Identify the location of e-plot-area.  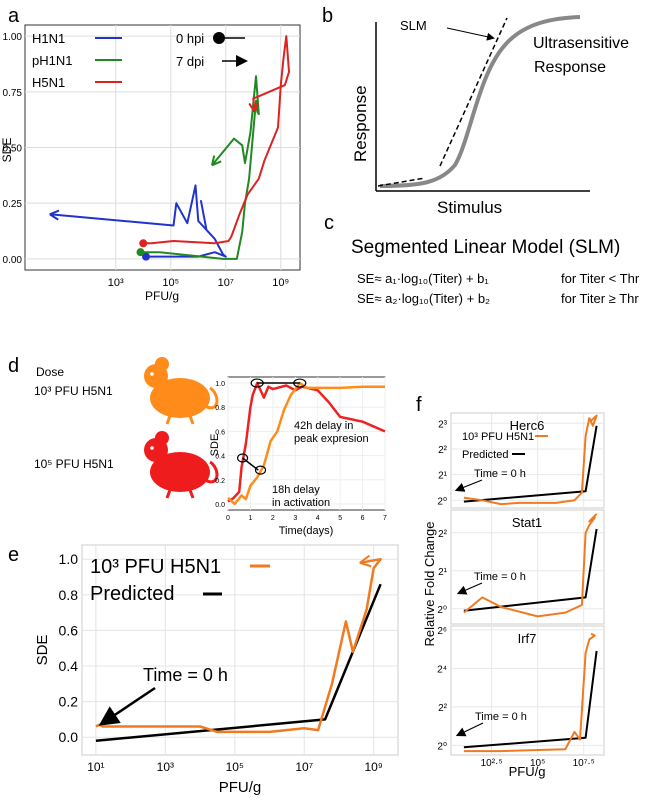
(240, 650).